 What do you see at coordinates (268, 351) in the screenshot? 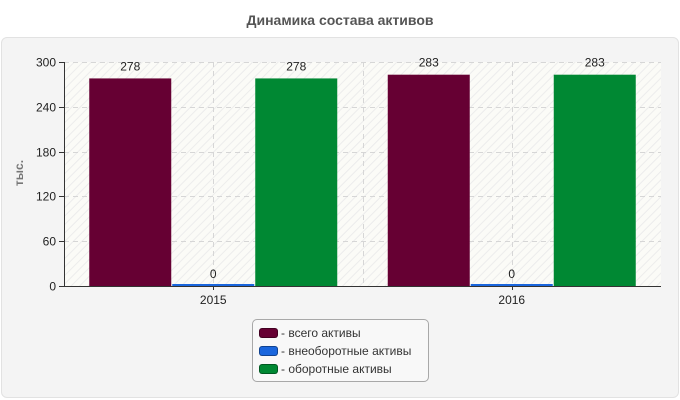
I see `legend-swatch-noncurrent-assets` at bounding box center [268, 351].